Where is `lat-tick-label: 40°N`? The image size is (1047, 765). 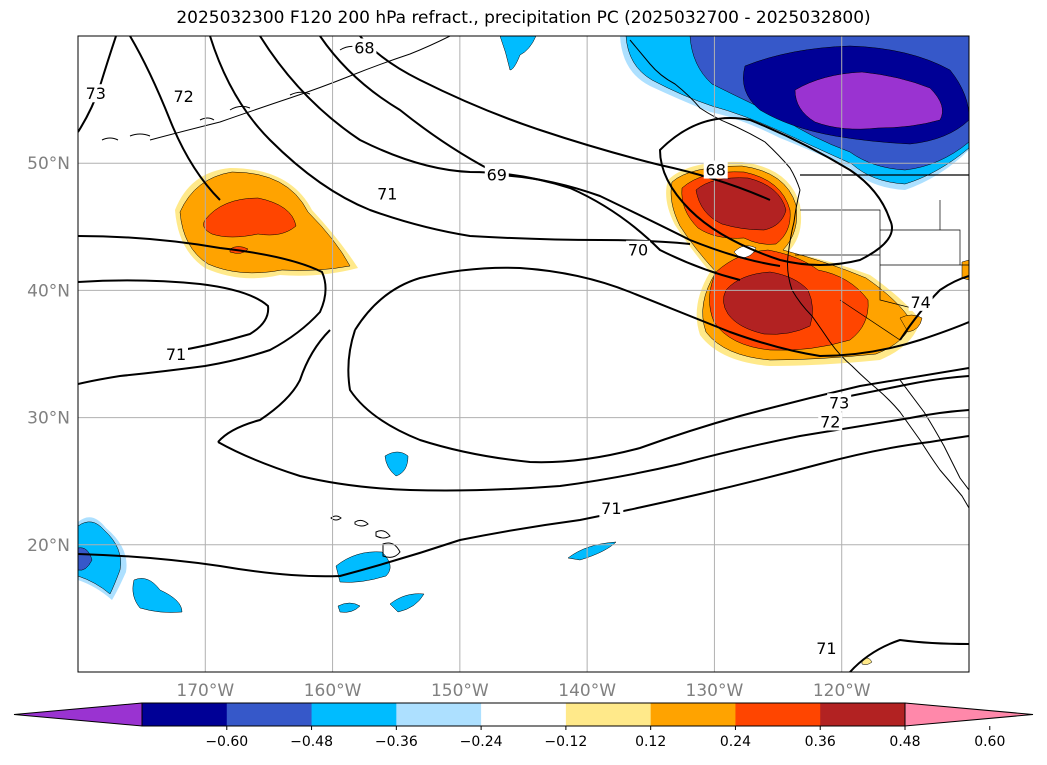
lat-tick-label: 40°N is located at coordinates (48, 291).